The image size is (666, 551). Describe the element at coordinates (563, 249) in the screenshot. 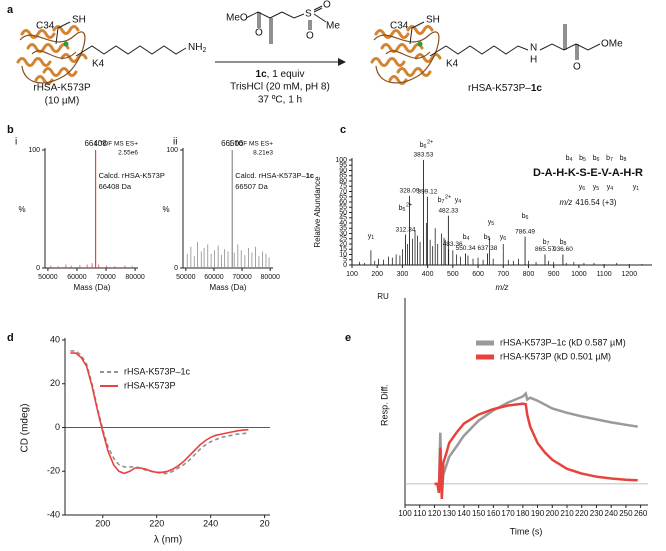

I see `peak-label: 936.60` at that location.